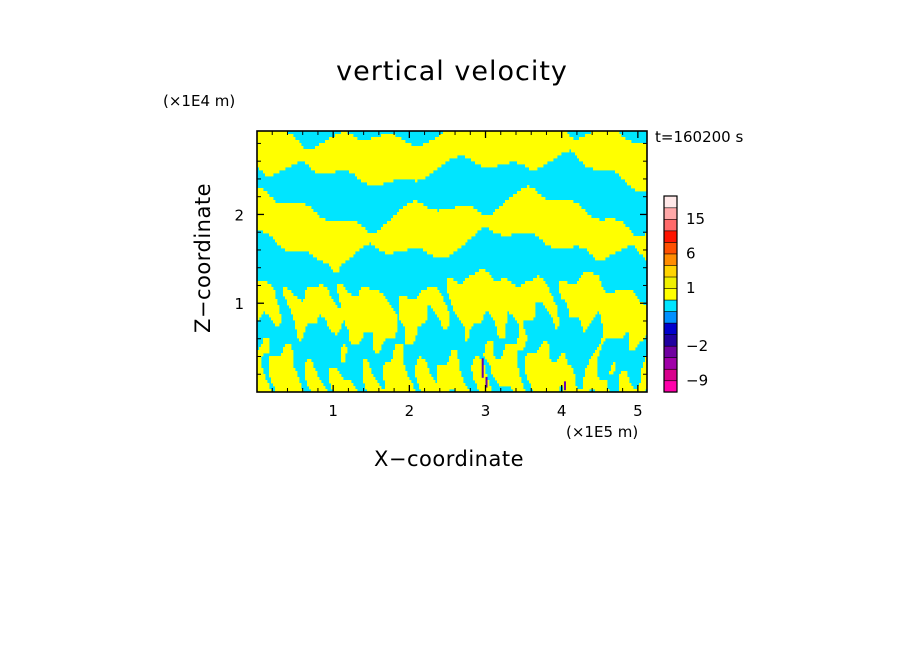 Image resolution: width=904 pixels, height=654 pixels. I want to click on x-tick-label: 2, so click(410, 411).